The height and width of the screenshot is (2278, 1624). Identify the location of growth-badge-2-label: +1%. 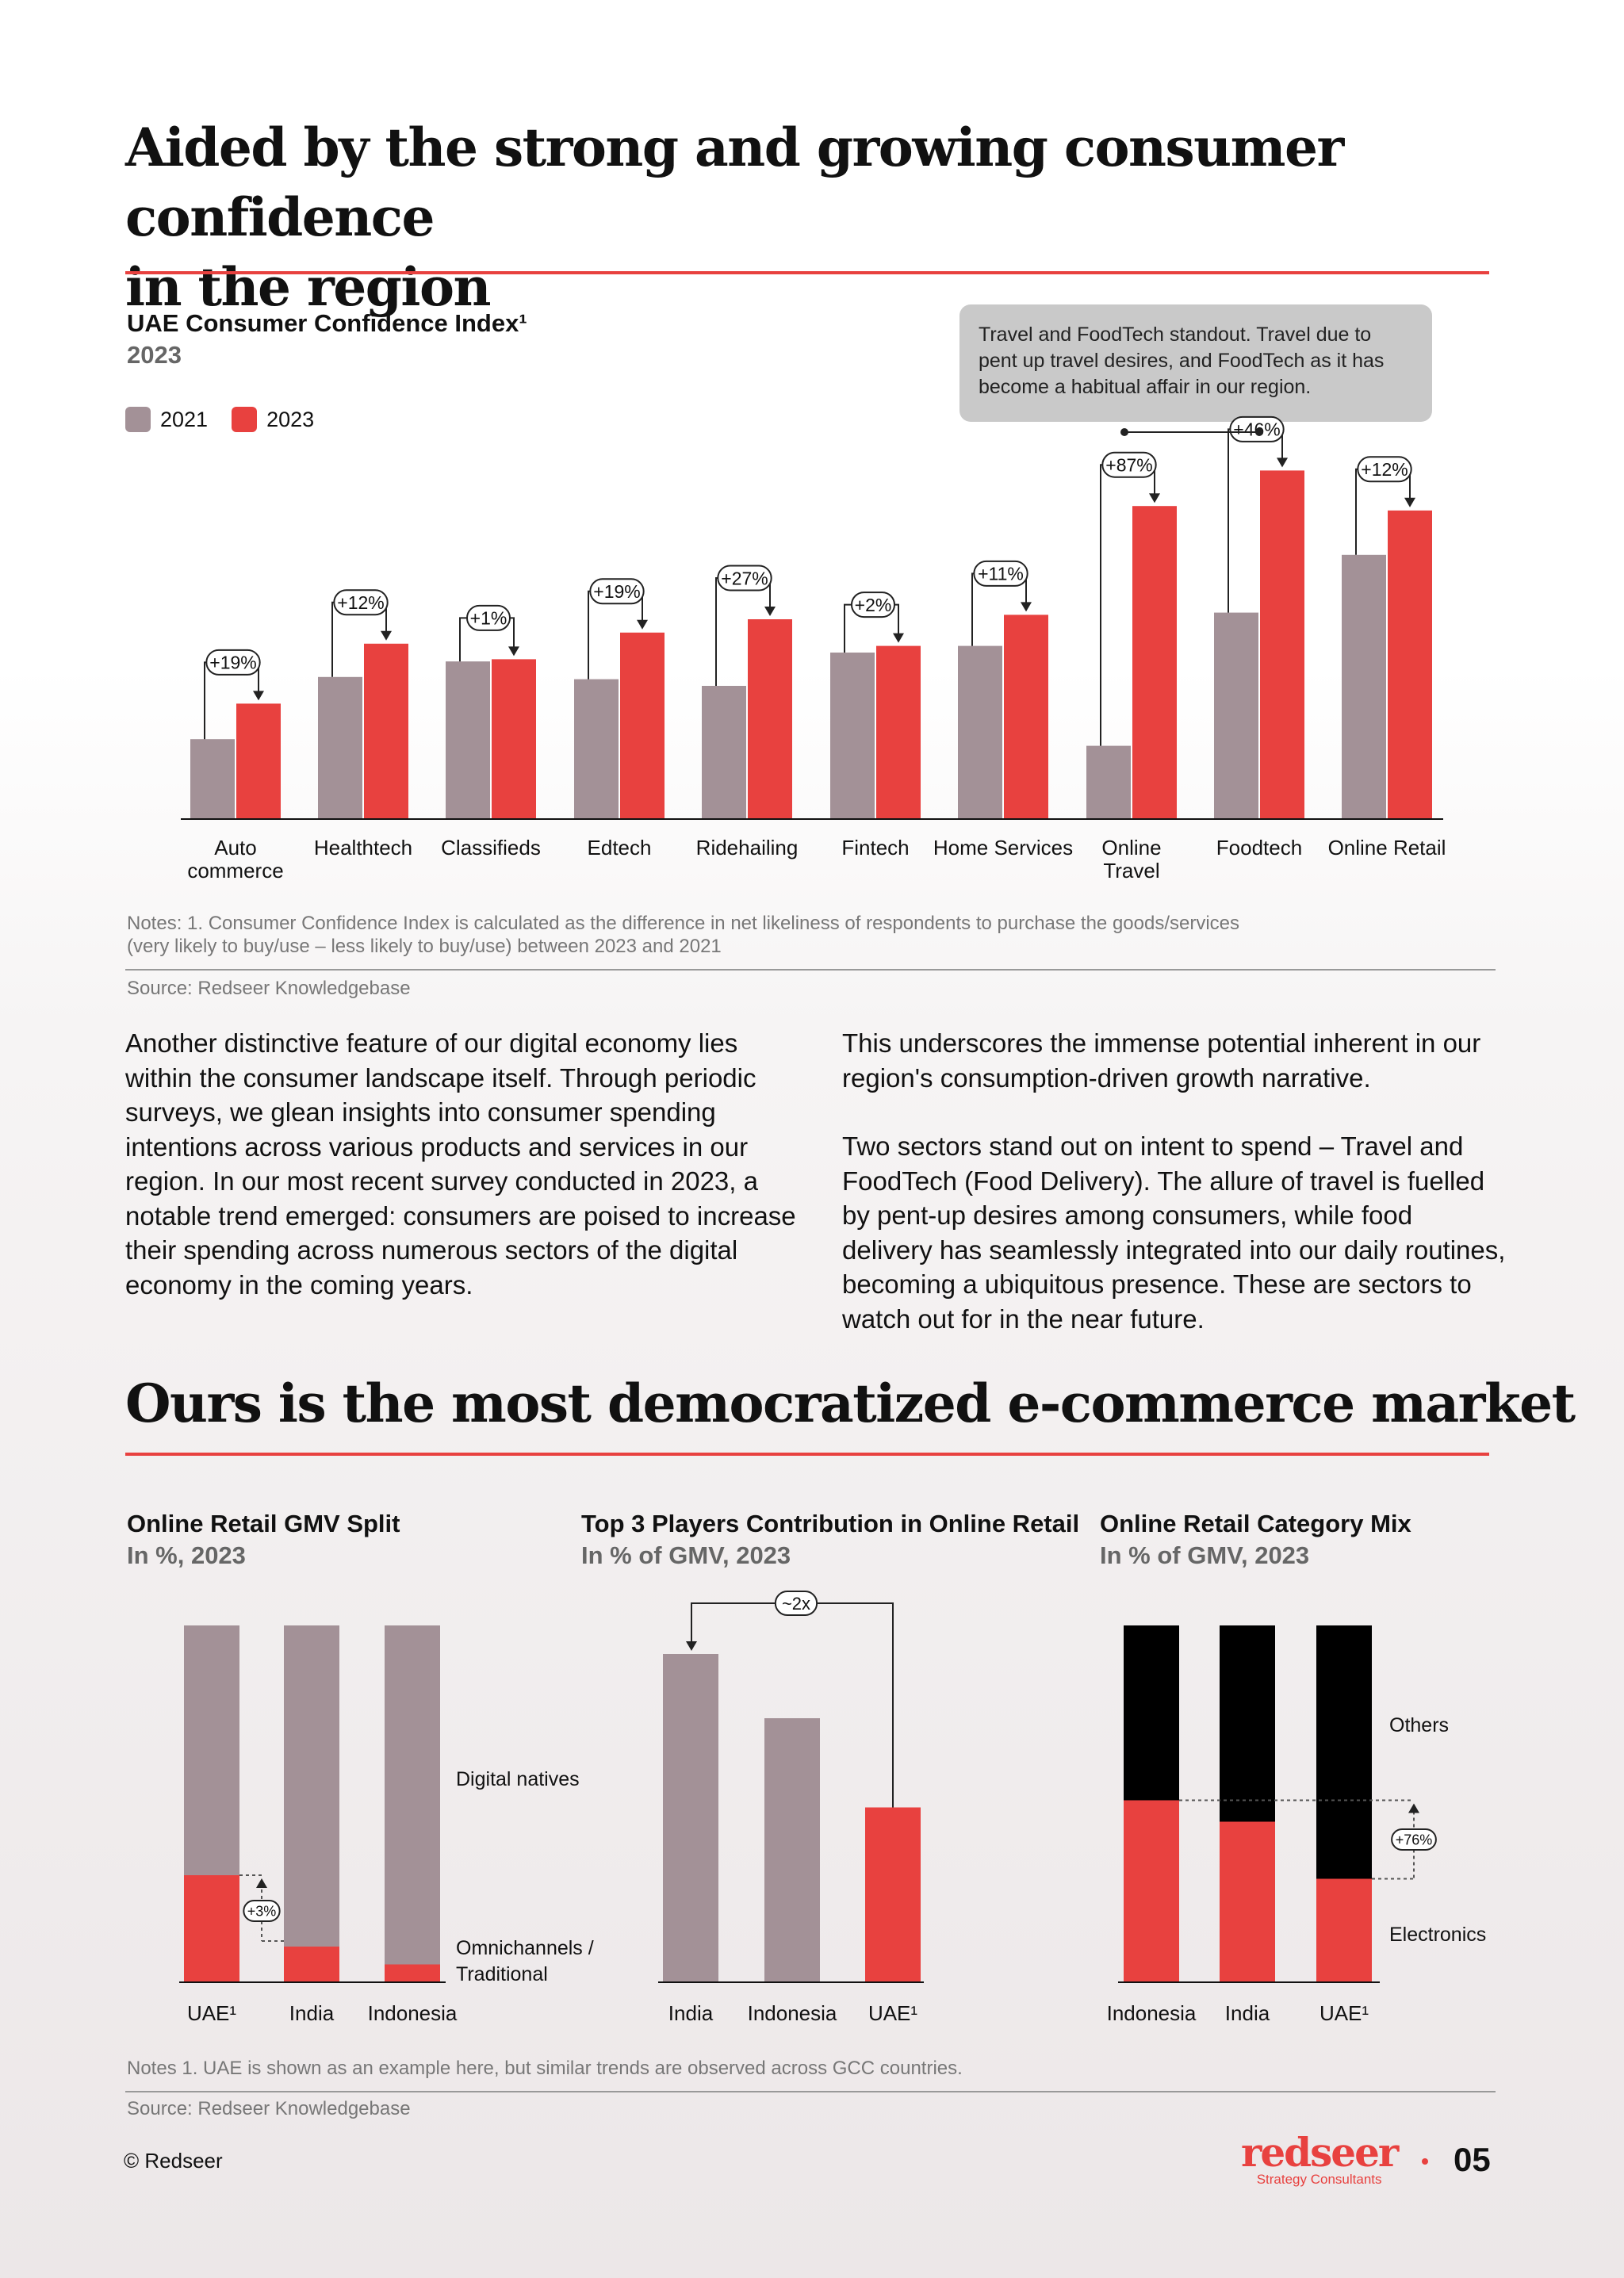
(489, 618).